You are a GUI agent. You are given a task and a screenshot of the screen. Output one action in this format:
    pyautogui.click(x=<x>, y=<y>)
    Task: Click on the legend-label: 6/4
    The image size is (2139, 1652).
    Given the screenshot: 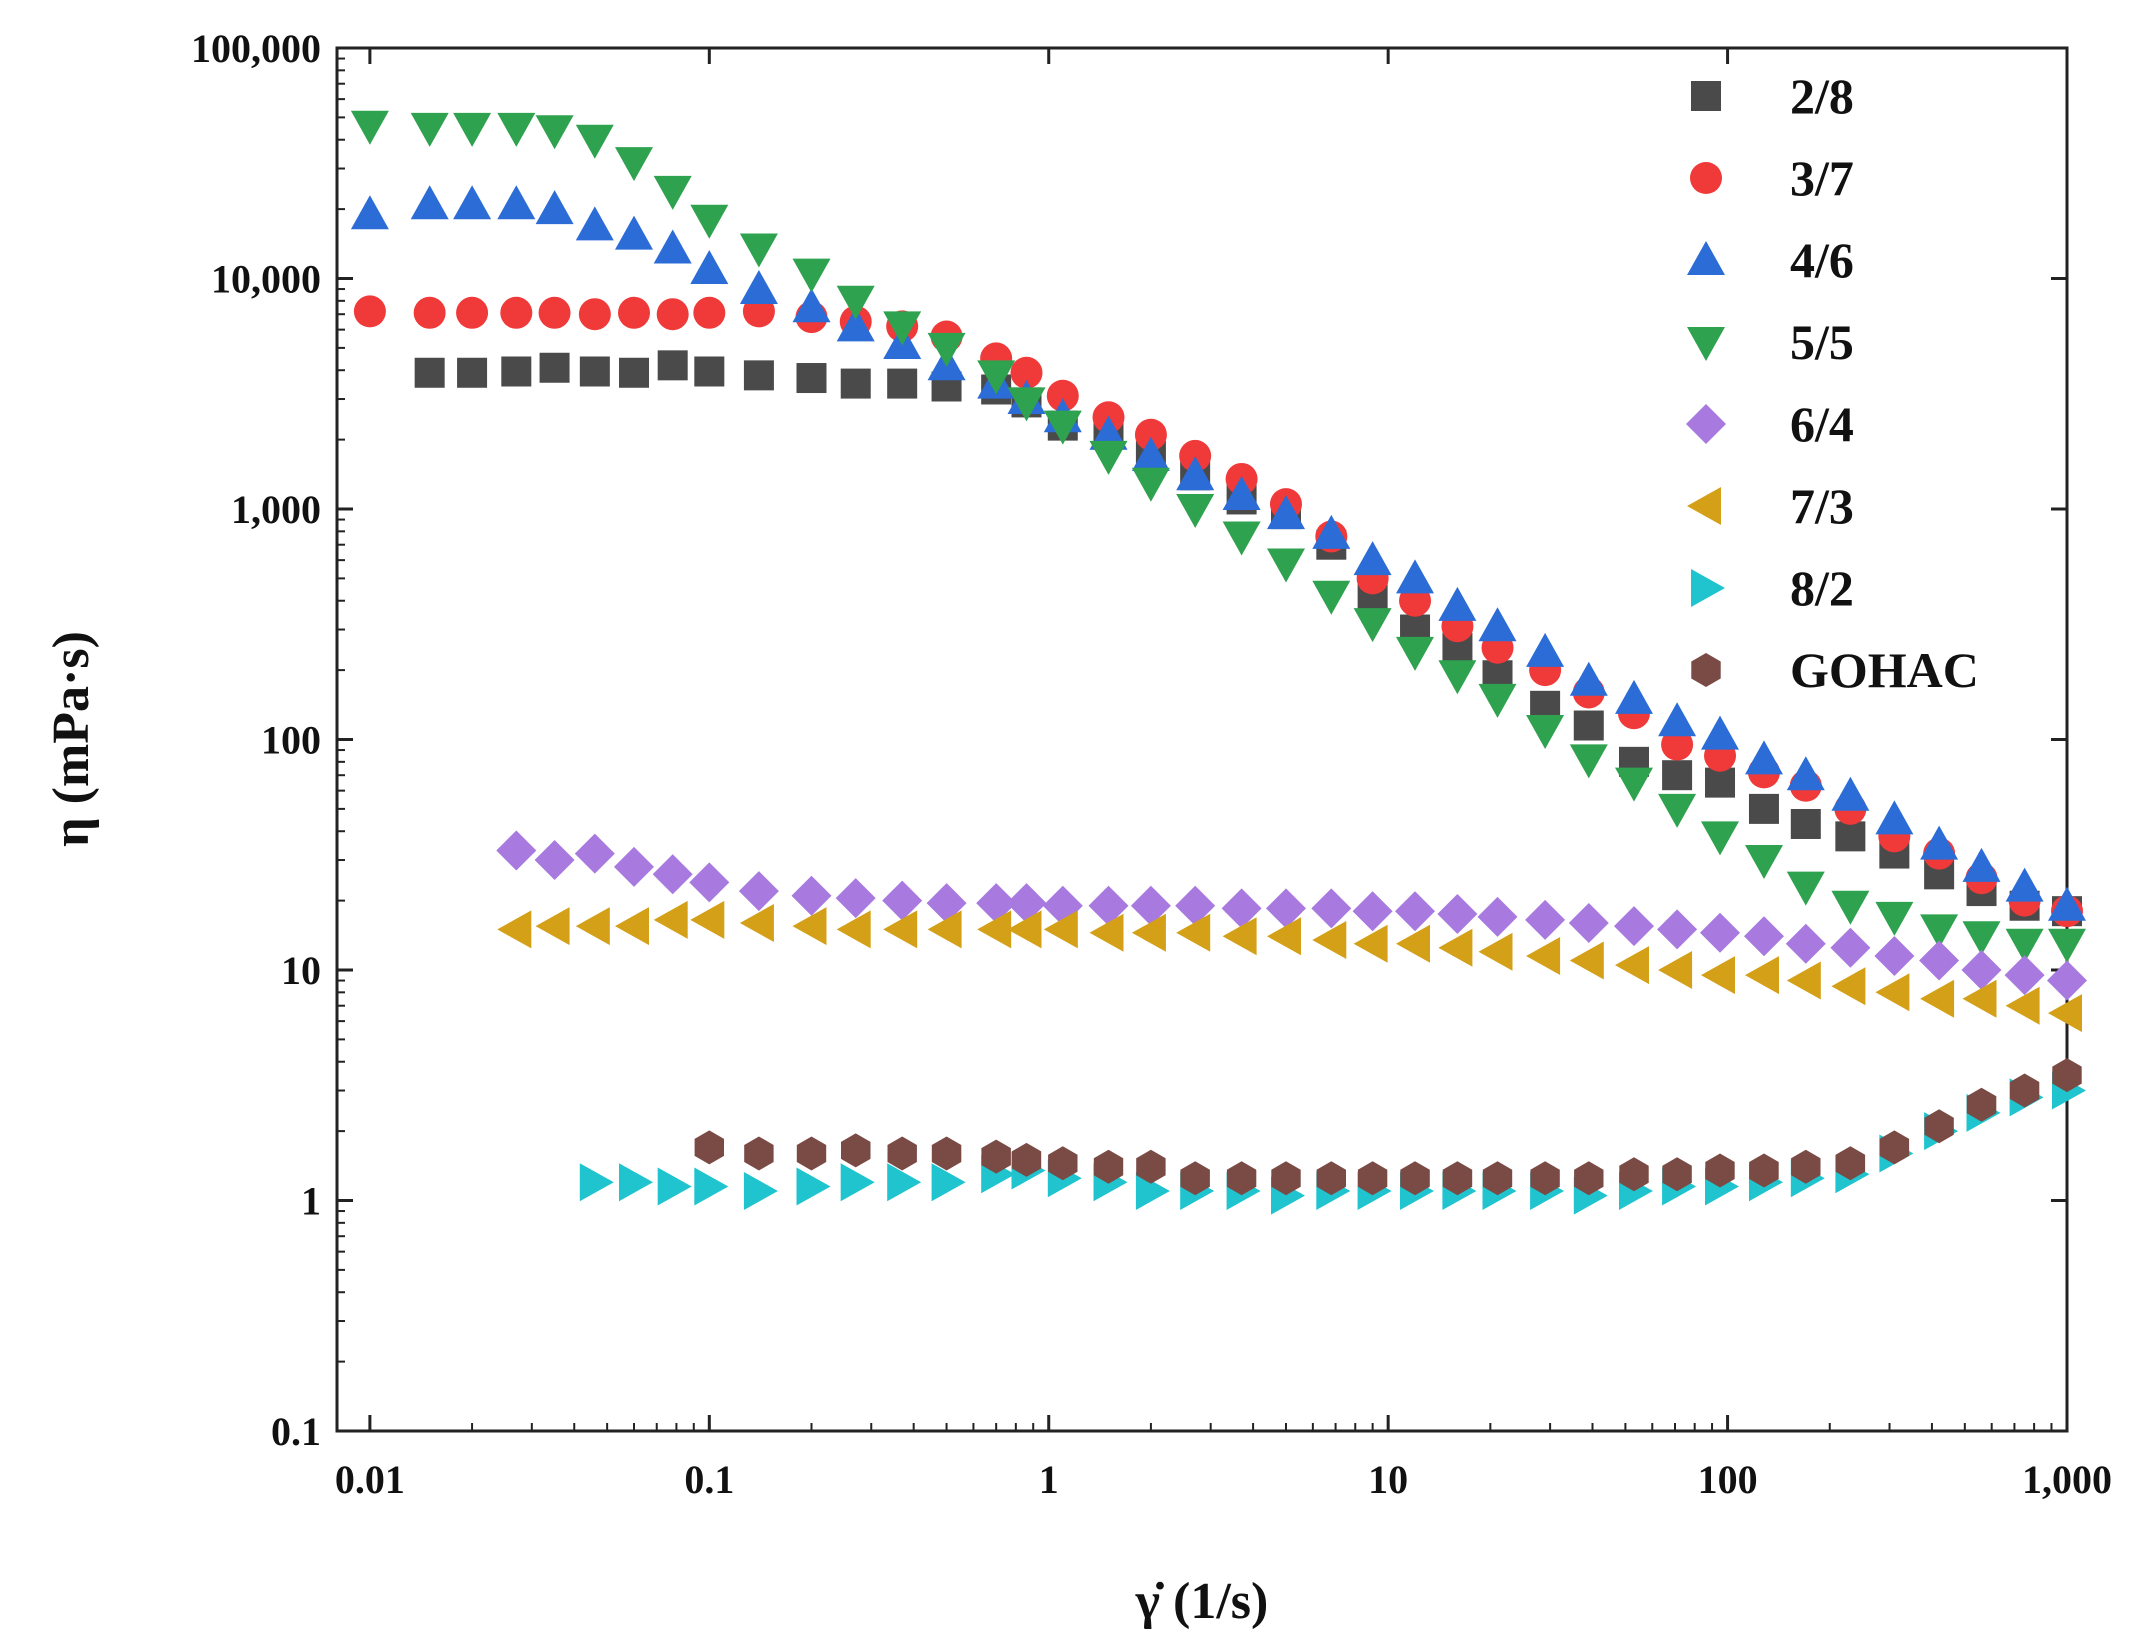 What is the action you would take?
    pyautogui.click(x=1822, y=424)
    